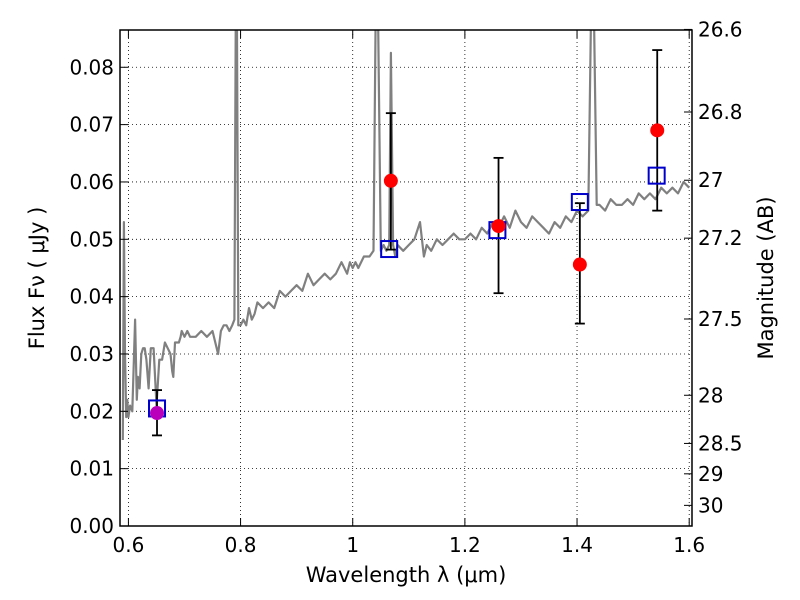 The image size is (800, 600). Describe the element at coordinates (129, 545) in the screenshot. I see `x-tick-label: 0.6` at that location.